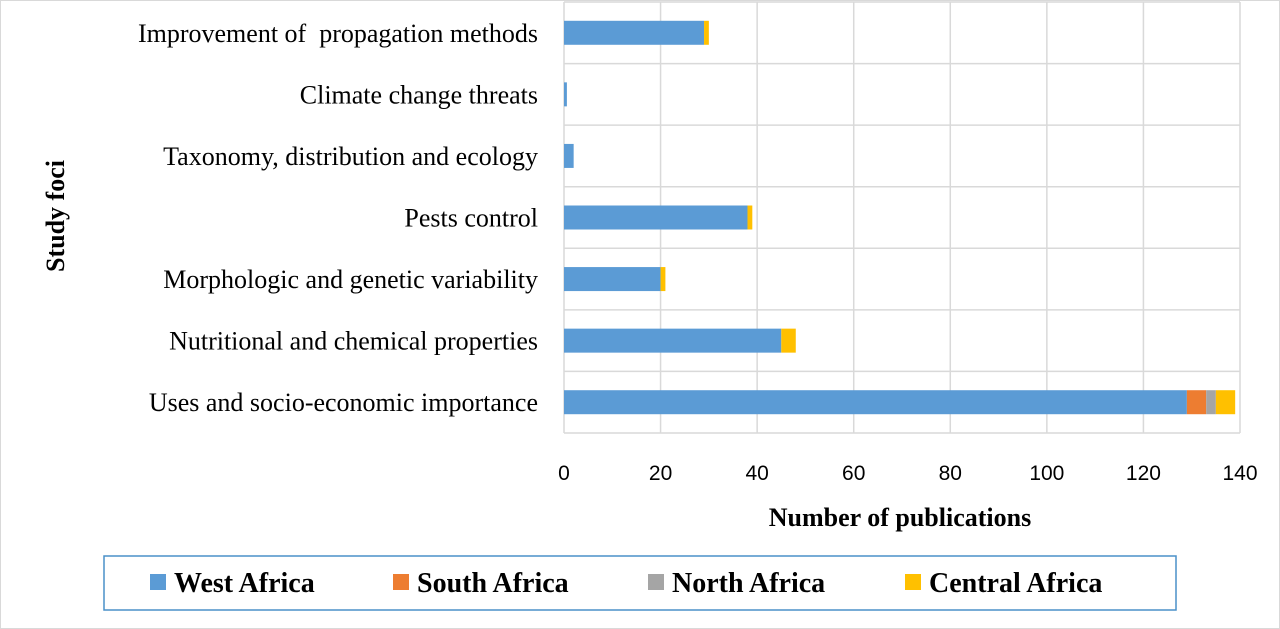 Image resolution: width=1280 pixels, height=629 pixels. What do you see at coordinates (564, 473) in the screenshot?
I see `x-tick-label: 0` at bounding box center [564, 473].